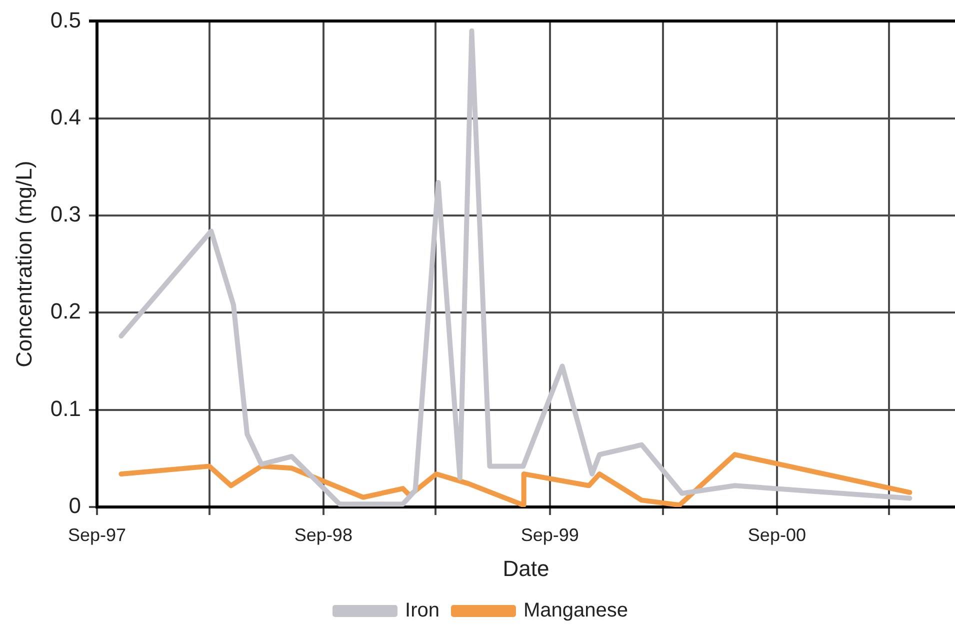  Describe the element at coordinates (65, 408) in the screenshot. I see `y-tick-label: 0.1` at that location.